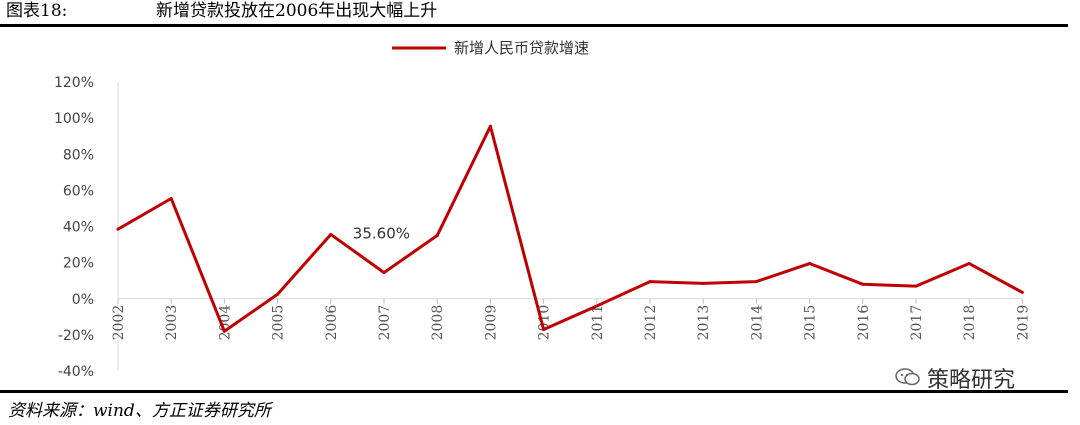 This screenshot has width=1080, height=425. Describe the element at coordinates (332, 323) in the screenshot. I see `x-tick-label: 2006` at that location.